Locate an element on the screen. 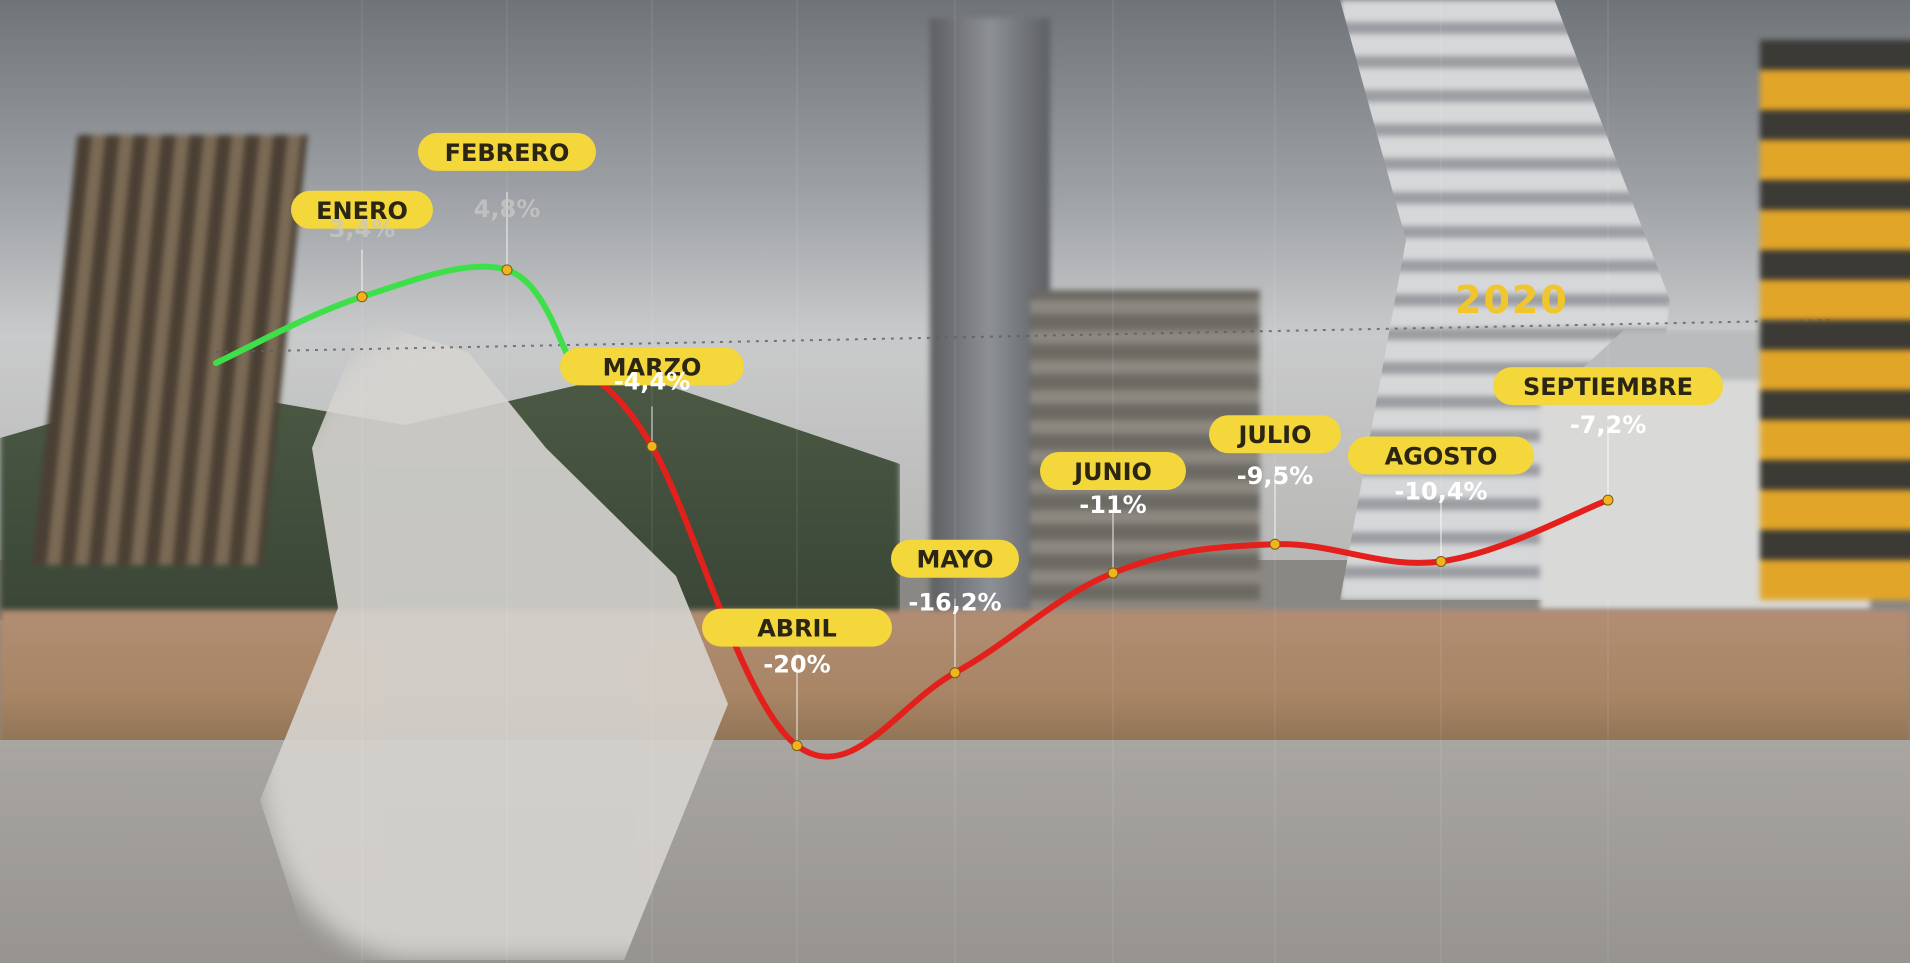 The image size is (1910, 963). value-label: -7,2% is located at coordinates (1608, 425).